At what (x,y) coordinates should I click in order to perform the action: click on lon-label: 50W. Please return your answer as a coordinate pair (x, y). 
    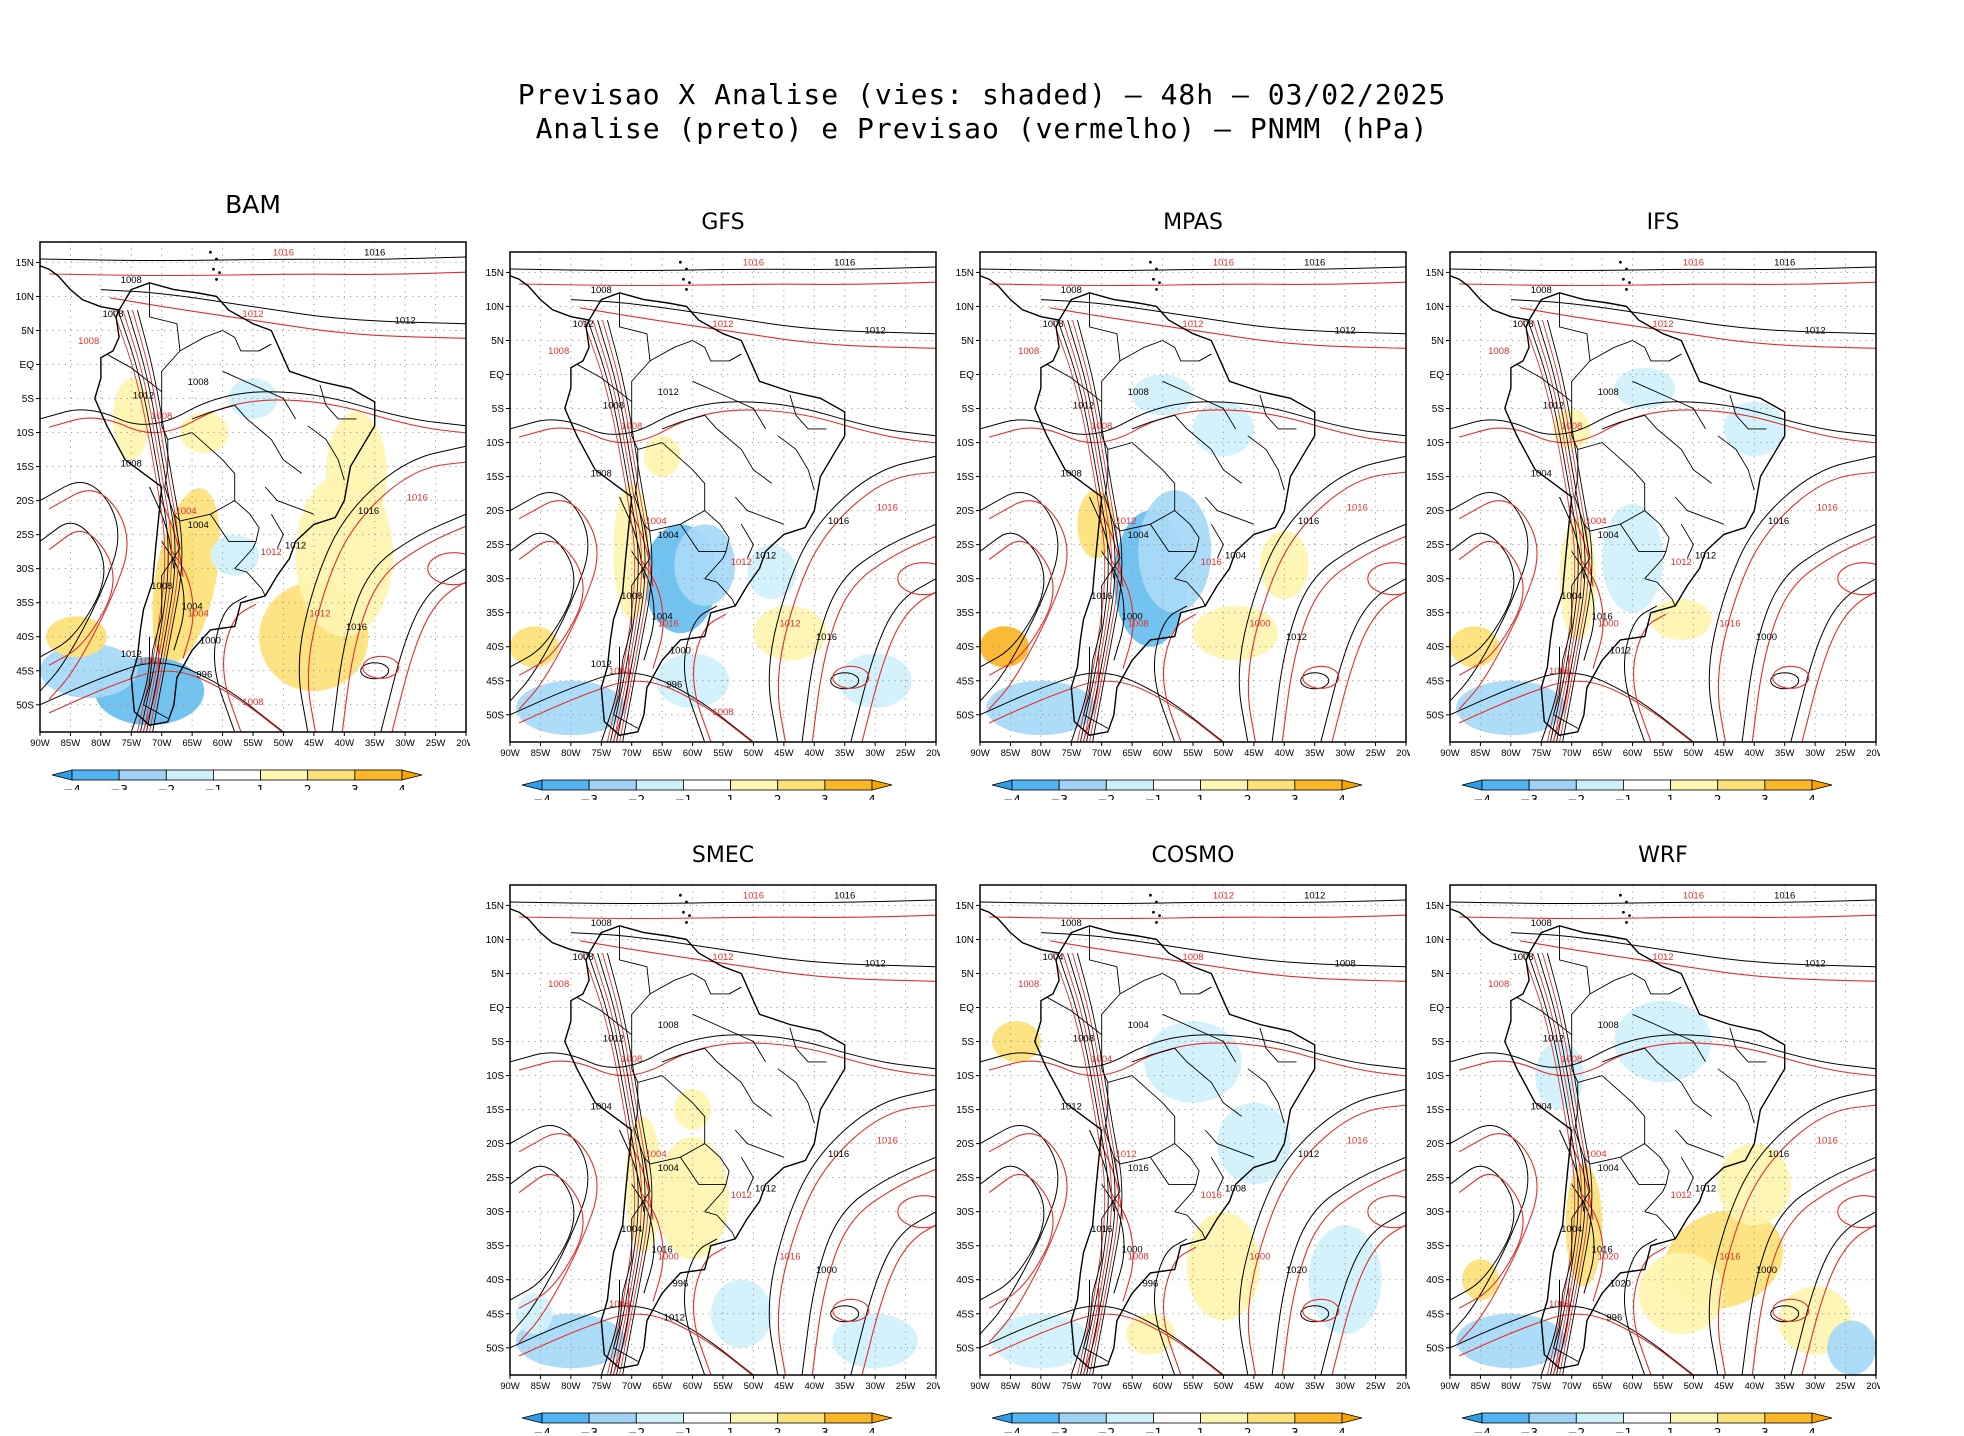
    Looking at the image, I should click on (1694, 753).